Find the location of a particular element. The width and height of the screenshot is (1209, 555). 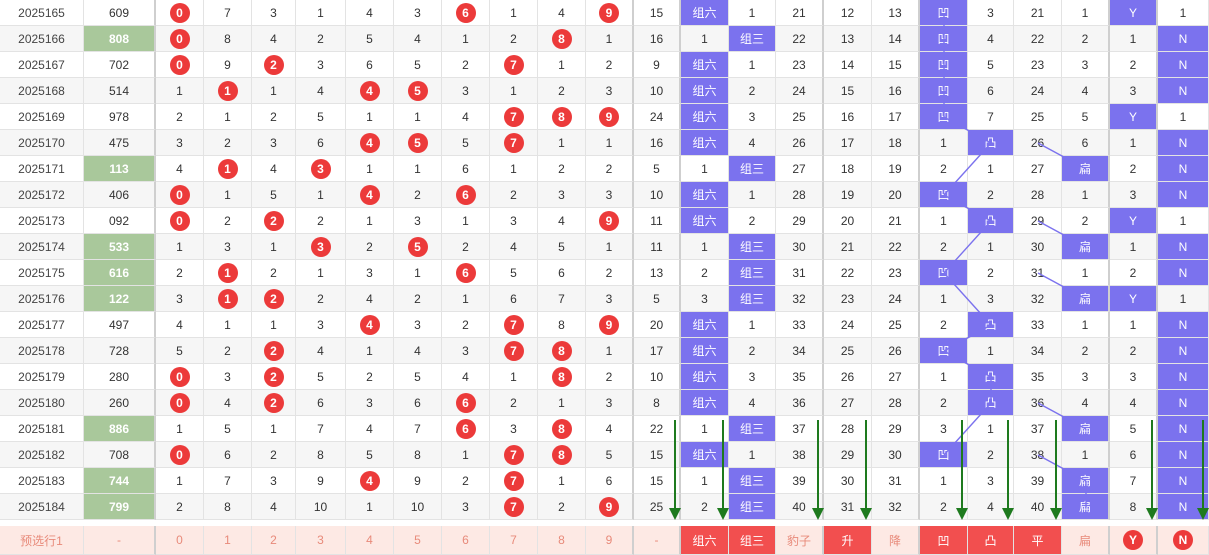

prediction-bian-button: 扁 is located at coordinates (1086, 540).